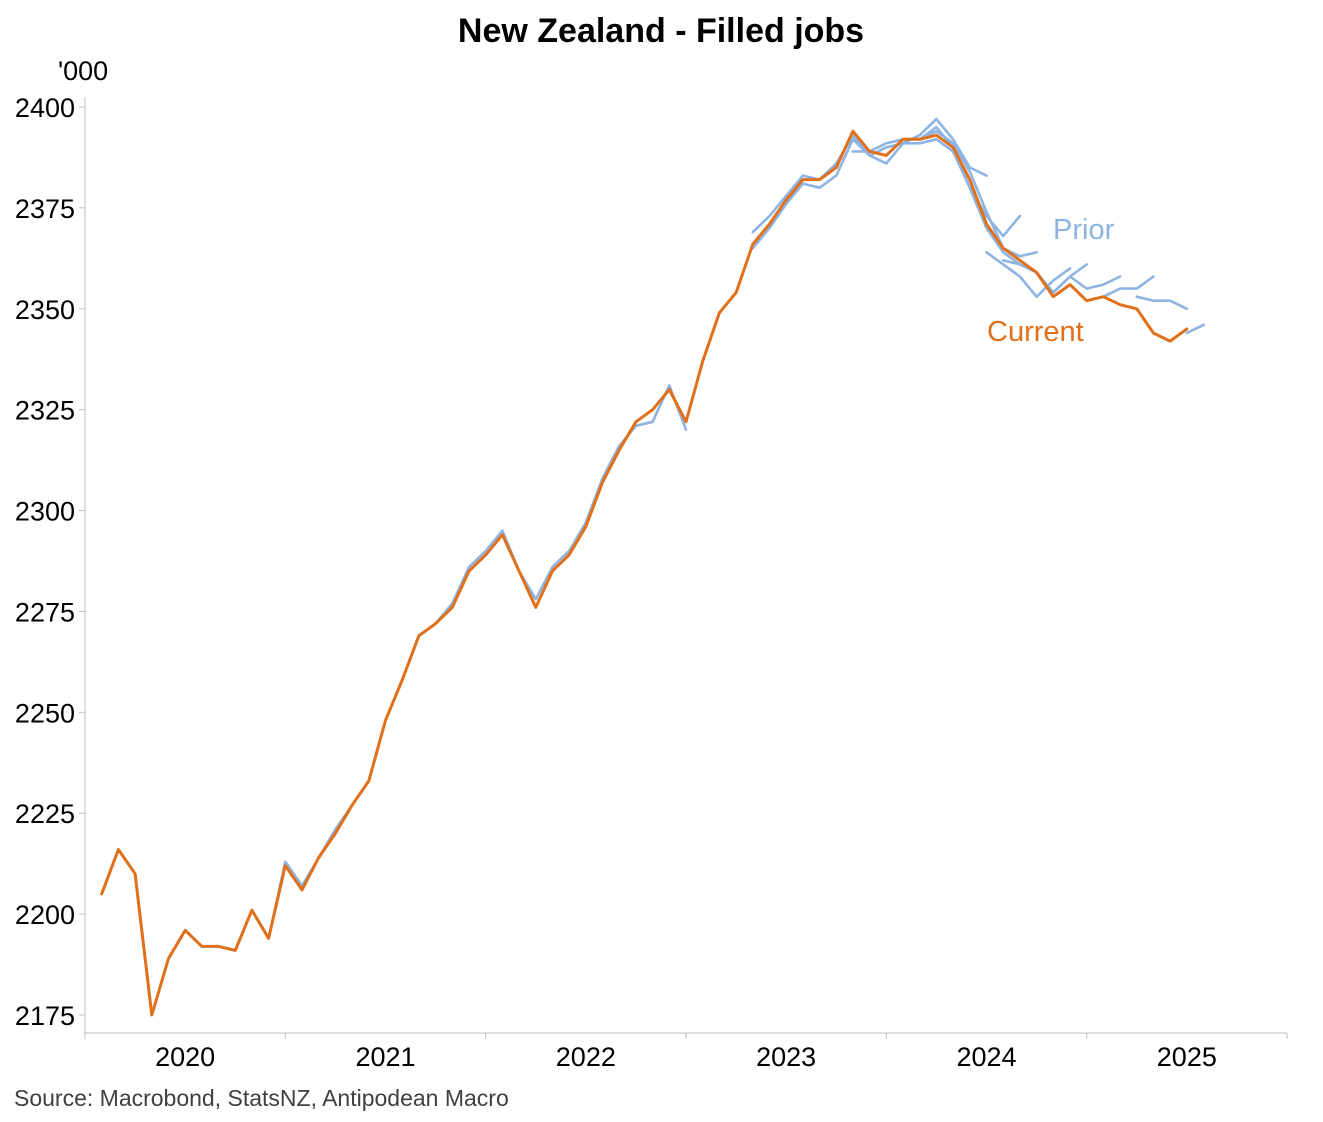 Image resolution: width=1323 pixels, height=1122 pixels. What do you see at coordinates (1084, 230) in the screenshot?
I see `prior-series-label: Prior` at bounding box center [1084, 230].